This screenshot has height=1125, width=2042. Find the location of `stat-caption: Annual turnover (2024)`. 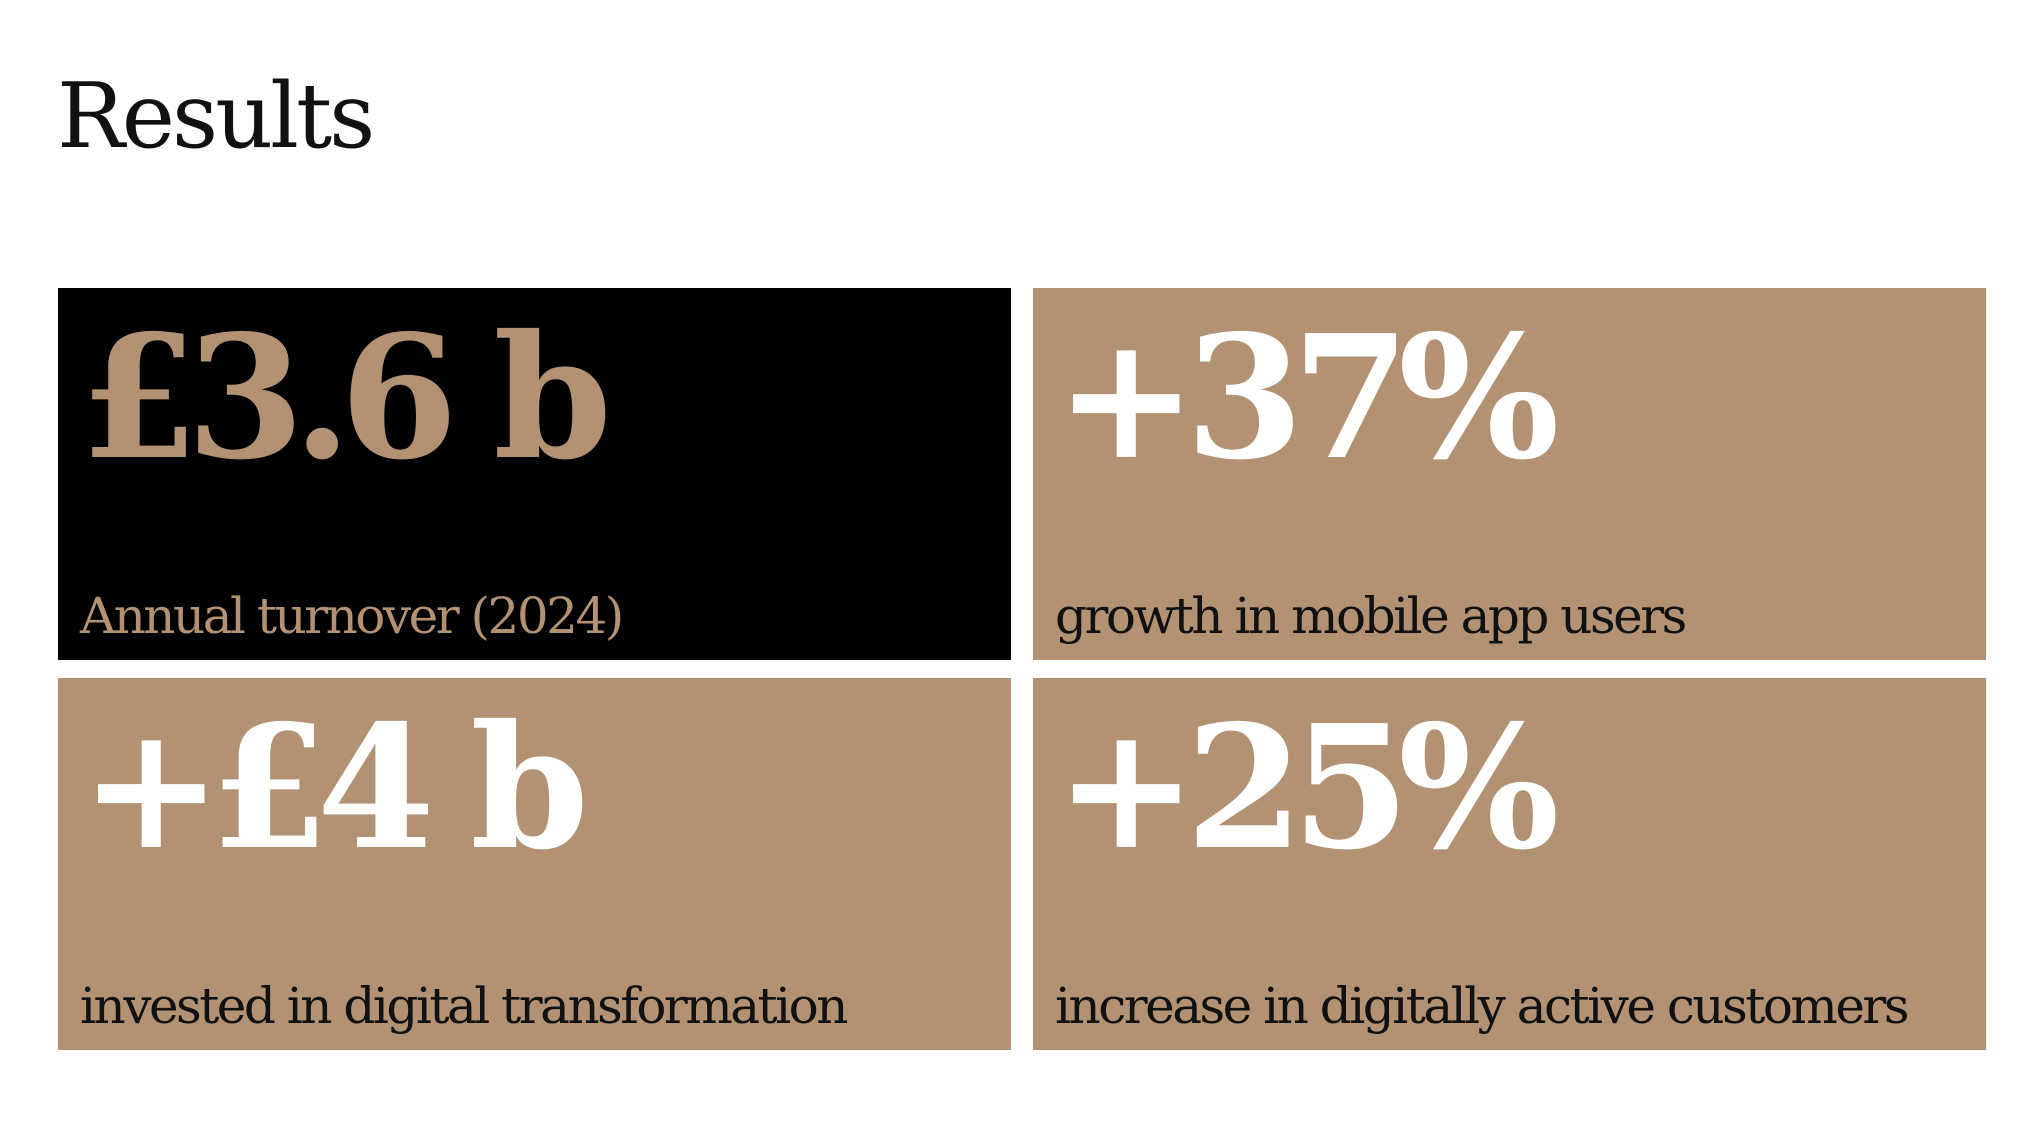

stat-caption: Annual turnover (2024) is located at coordinates (352, 616).